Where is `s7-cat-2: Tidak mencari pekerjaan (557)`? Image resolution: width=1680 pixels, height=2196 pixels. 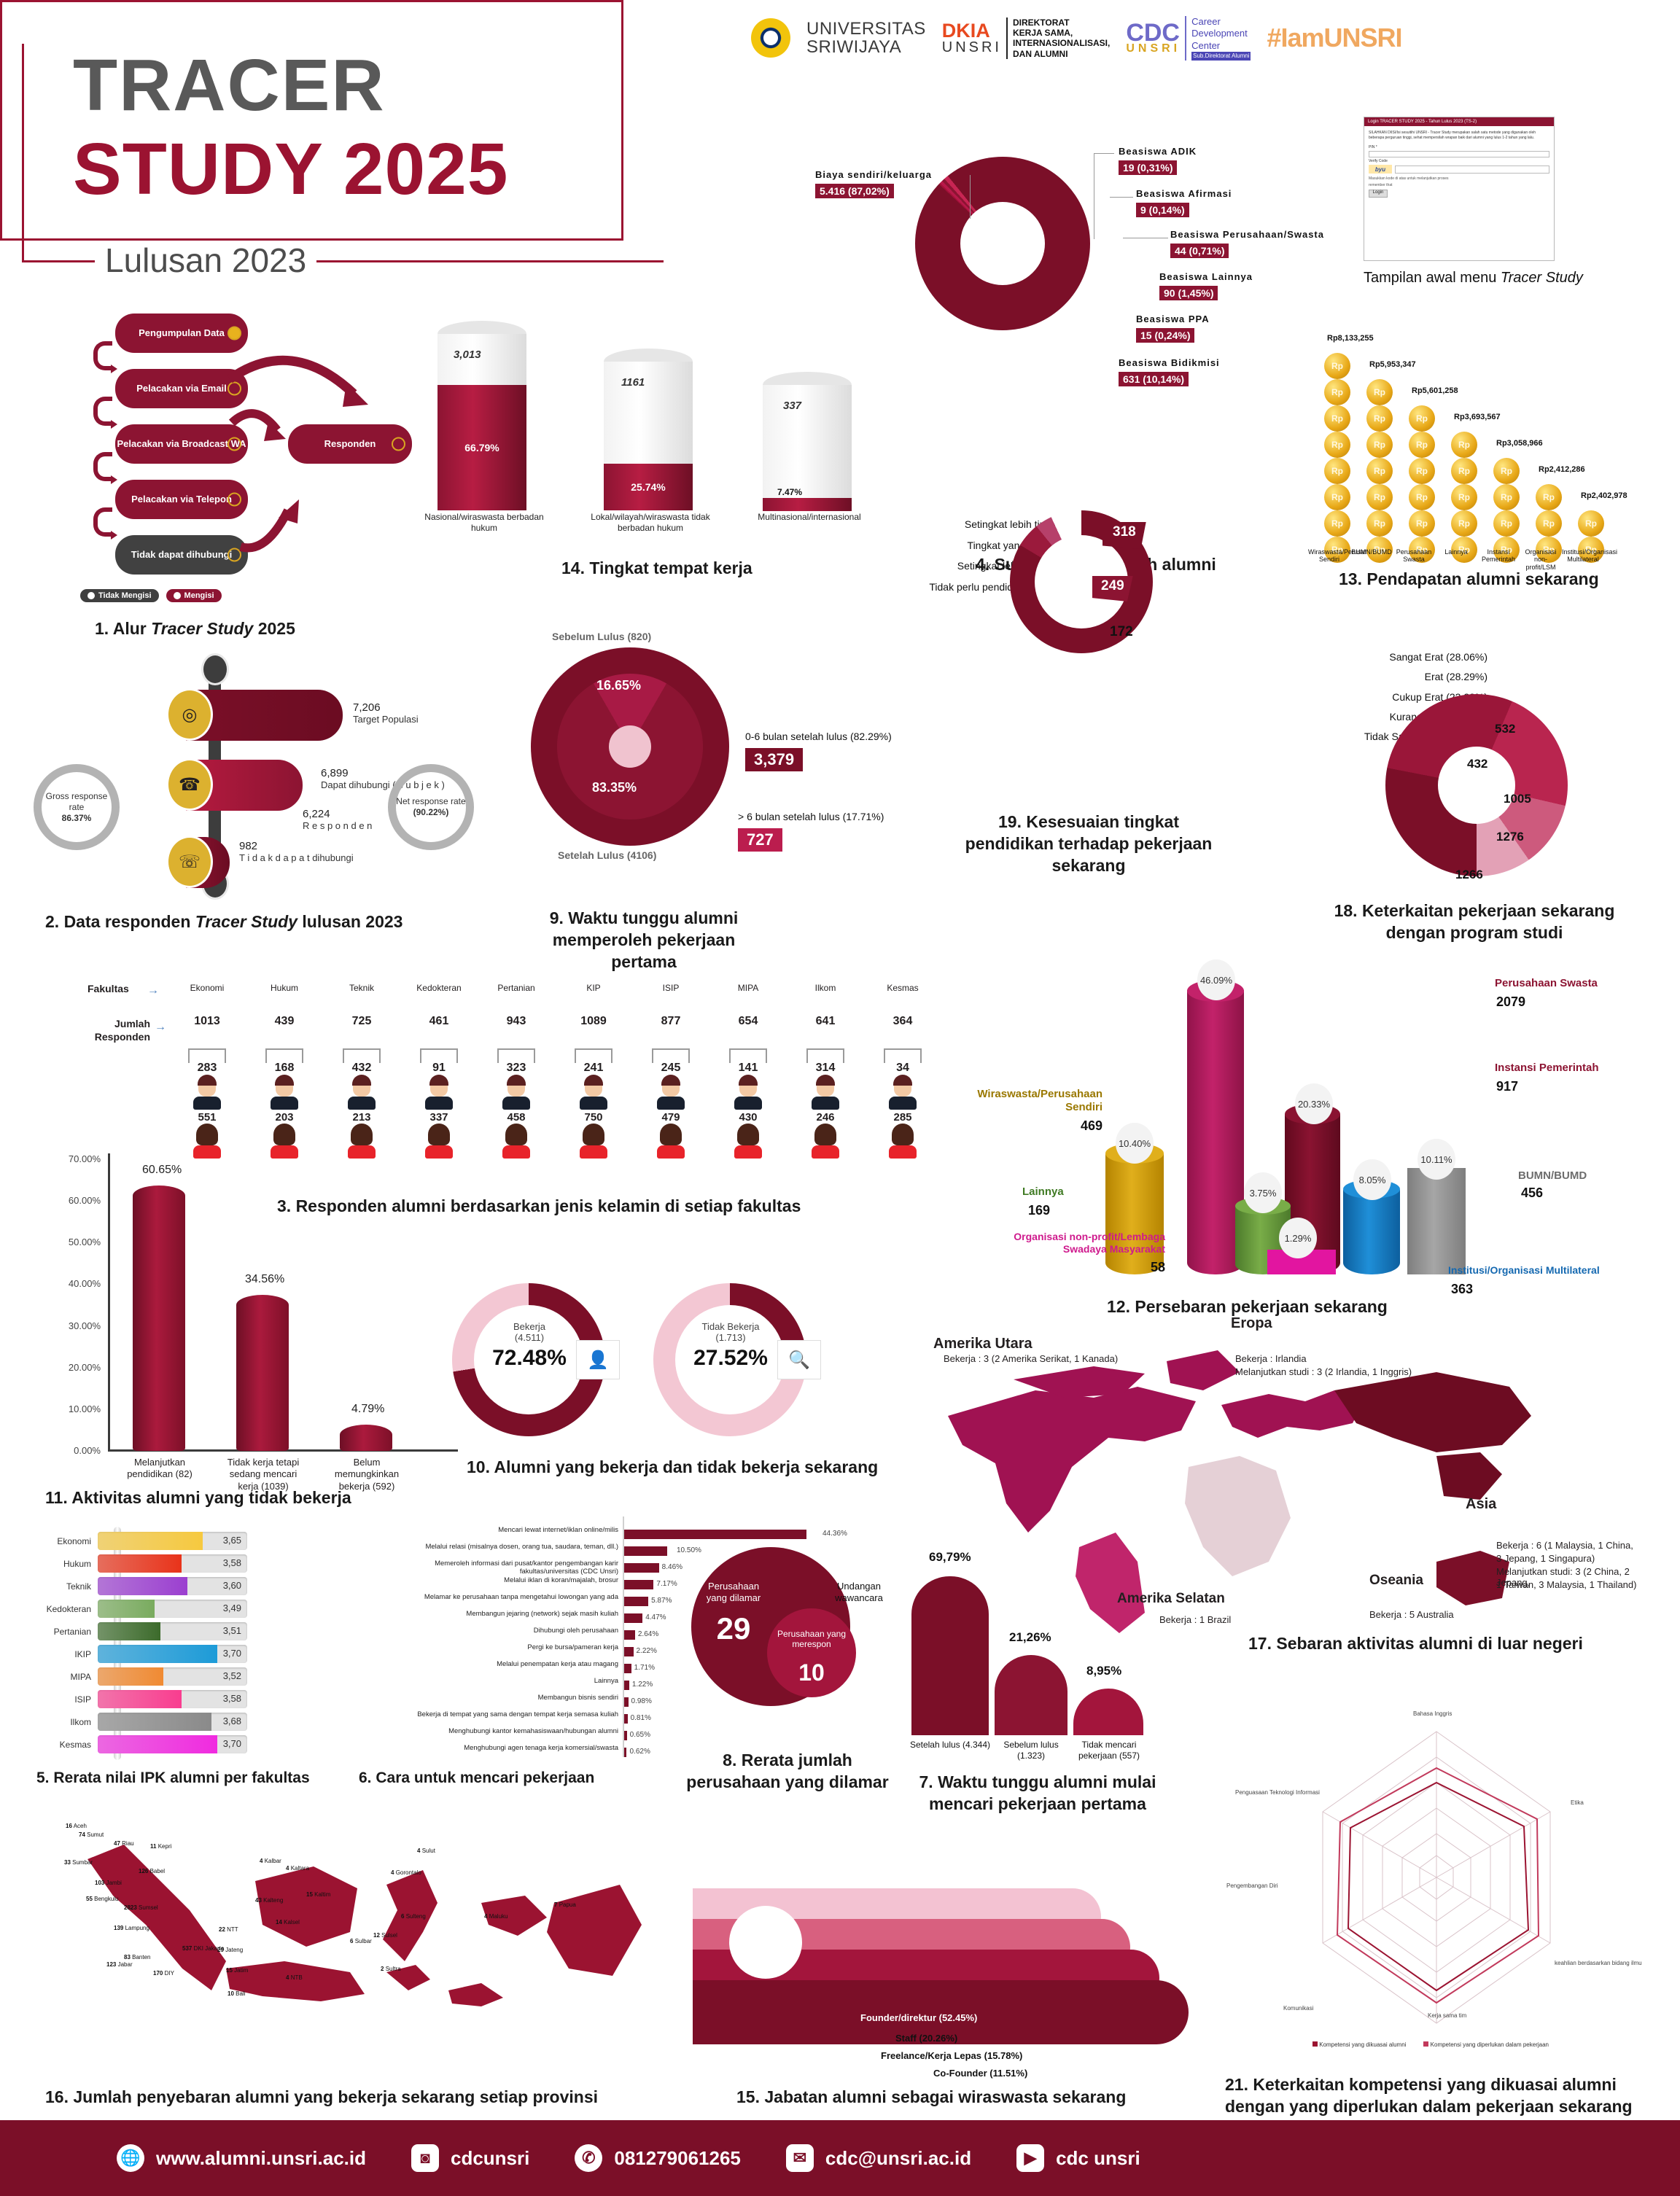 s7-cat-2: Tidak mencari pekerjaan (557) is located at coordinates (1109, 1750).